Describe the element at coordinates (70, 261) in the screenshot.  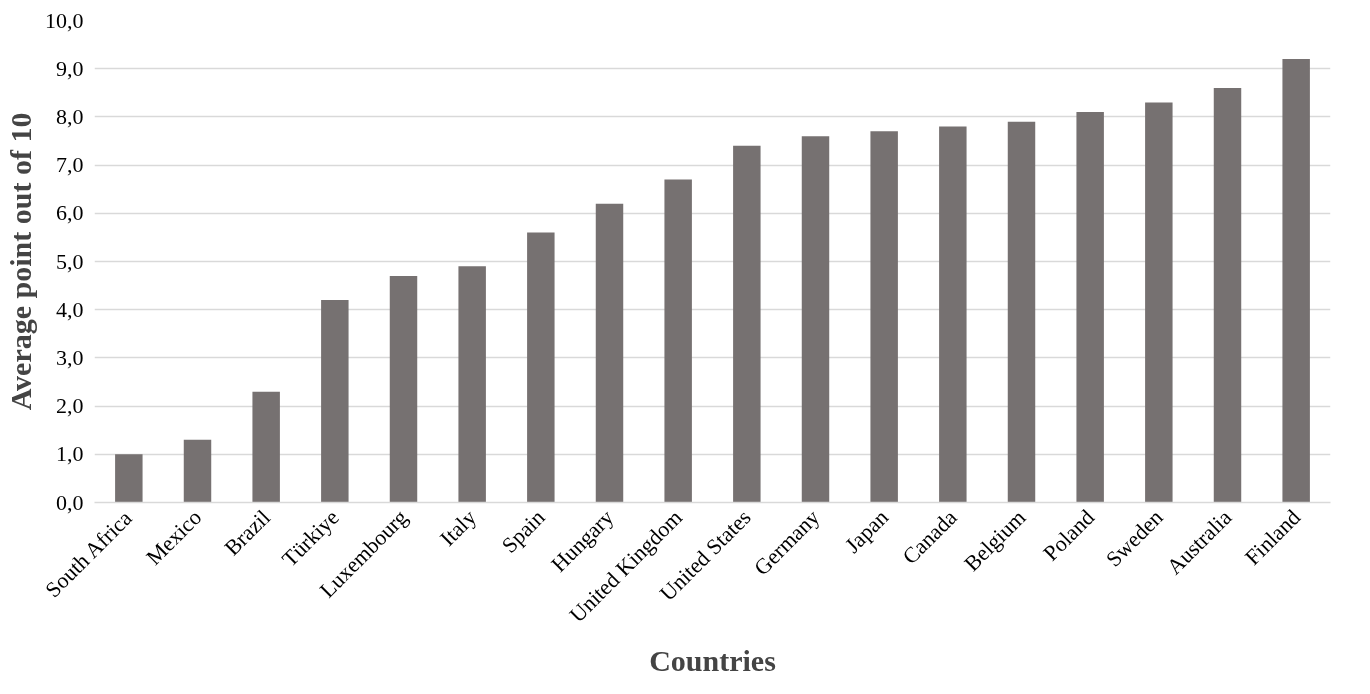
I see `y-tick-label: 5,0` at that location.